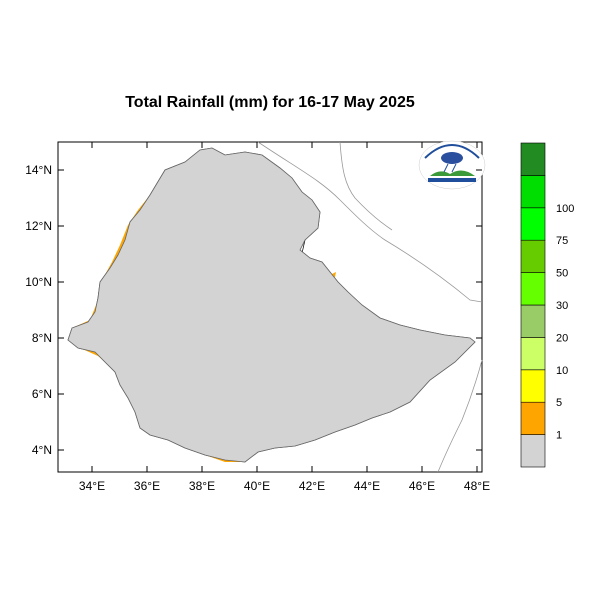 The height and width of the screenshot is (600, 600). What do you see at coordinates (42, 450) in the screenshot?
I see `lat-tick-label: 4°N` at bounding box center [42, 450].